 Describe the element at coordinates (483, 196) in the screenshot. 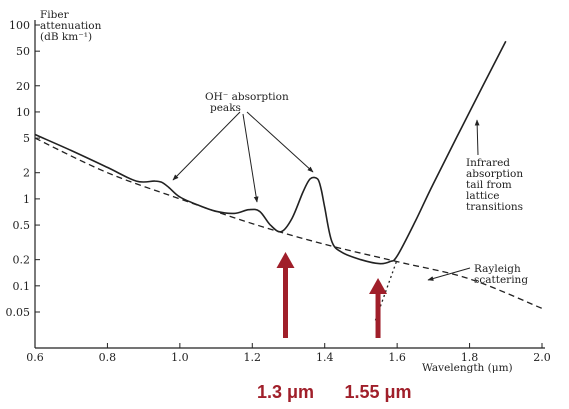

I see `ir-annotation-line4: lattice` at that location.